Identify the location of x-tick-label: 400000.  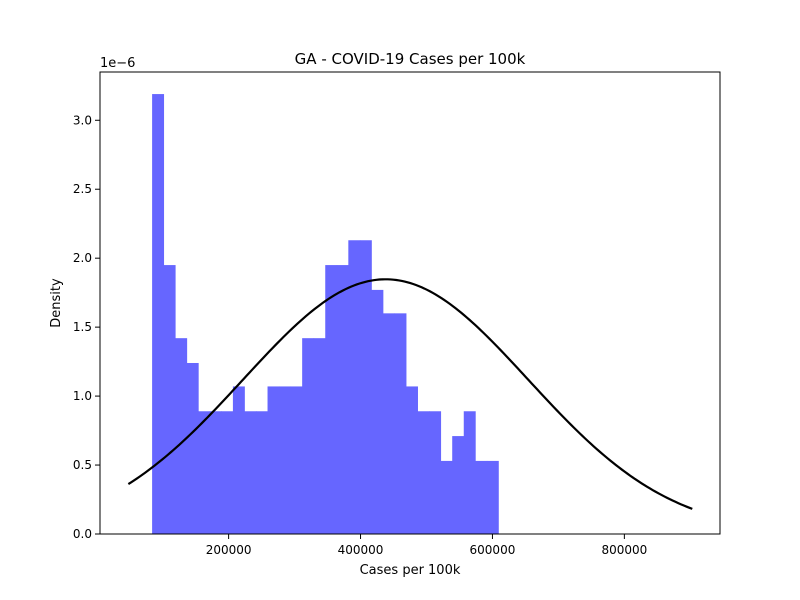
(361, 550).